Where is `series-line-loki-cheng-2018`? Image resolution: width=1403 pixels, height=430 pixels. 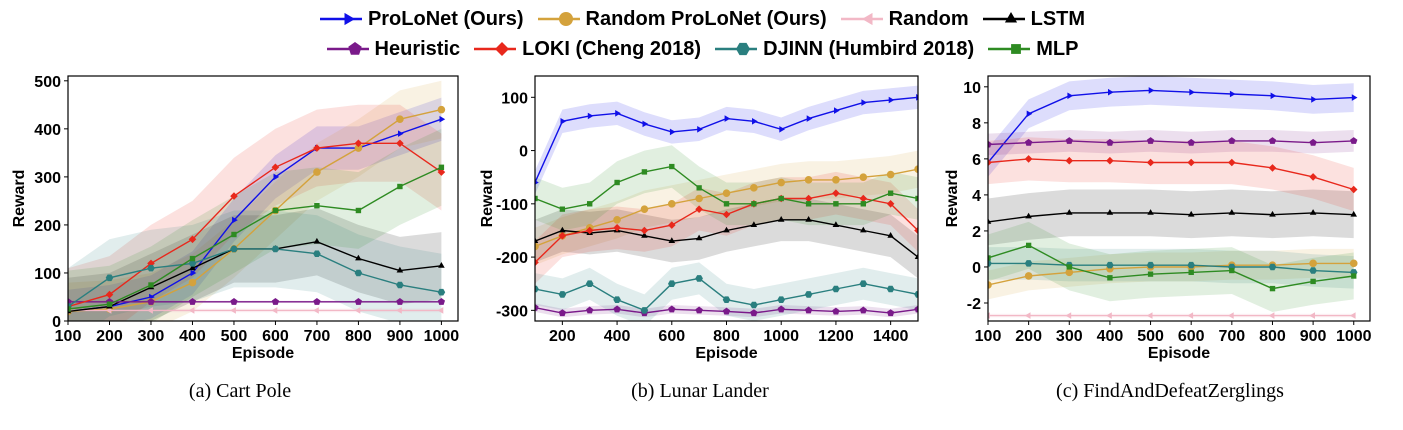 series-line-loki-cheng-2018 is located at coordinates (255, 225).